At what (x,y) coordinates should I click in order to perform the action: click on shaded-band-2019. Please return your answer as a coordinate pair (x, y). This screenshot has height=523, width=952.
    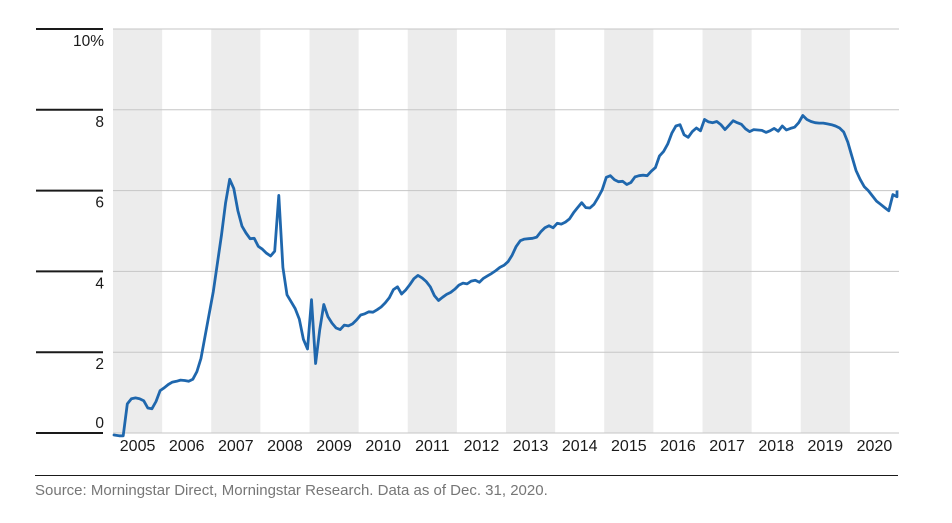
    Looking at the image, I should click on (825, 231).